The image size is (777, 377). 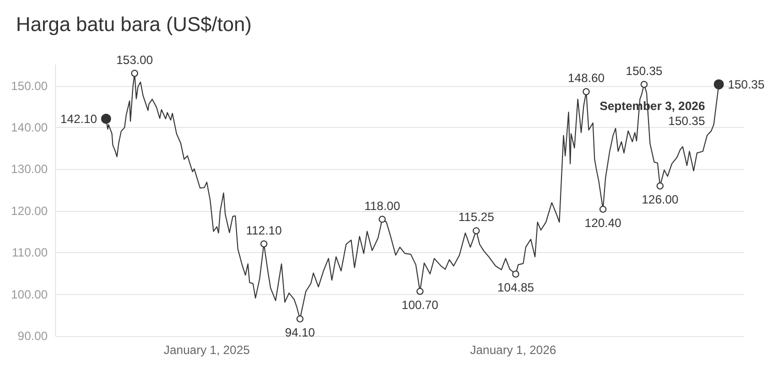 I want to click on annotation: 112.10, so click(x=264, y=230).